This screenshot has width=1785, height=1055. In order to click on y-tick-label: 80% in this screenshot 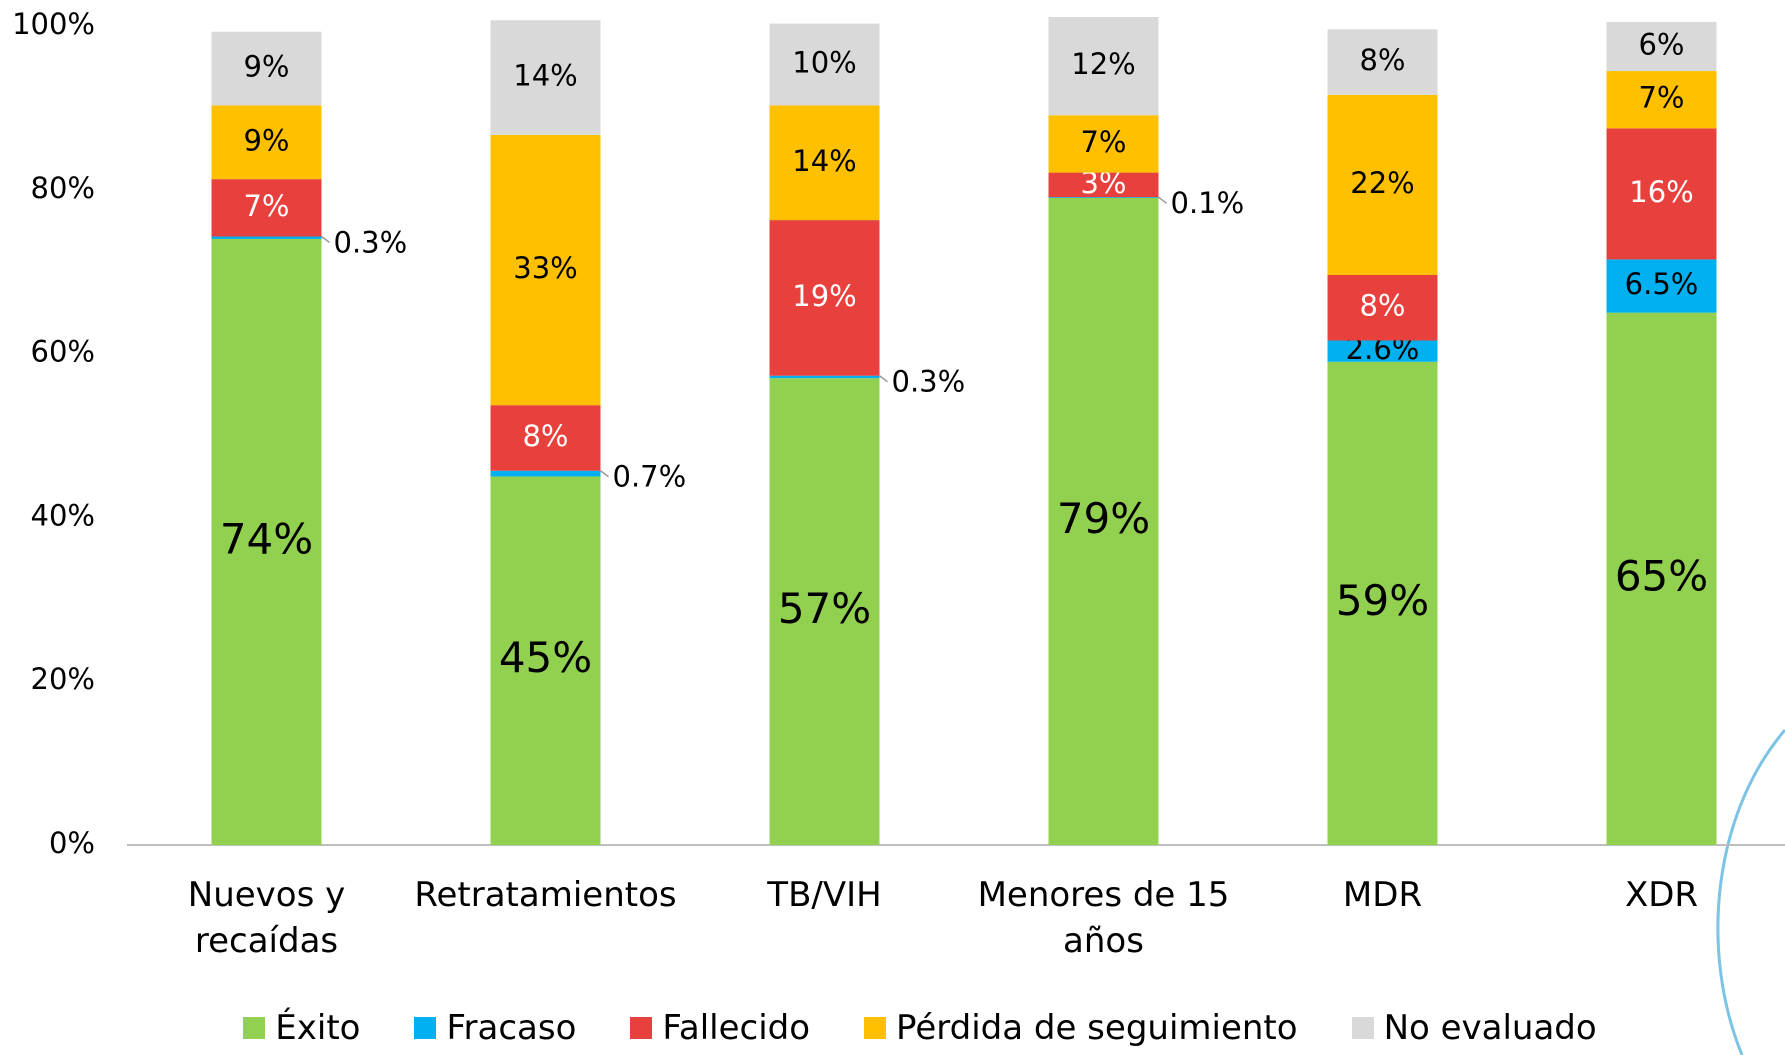, I will do `click(63, 188)`.